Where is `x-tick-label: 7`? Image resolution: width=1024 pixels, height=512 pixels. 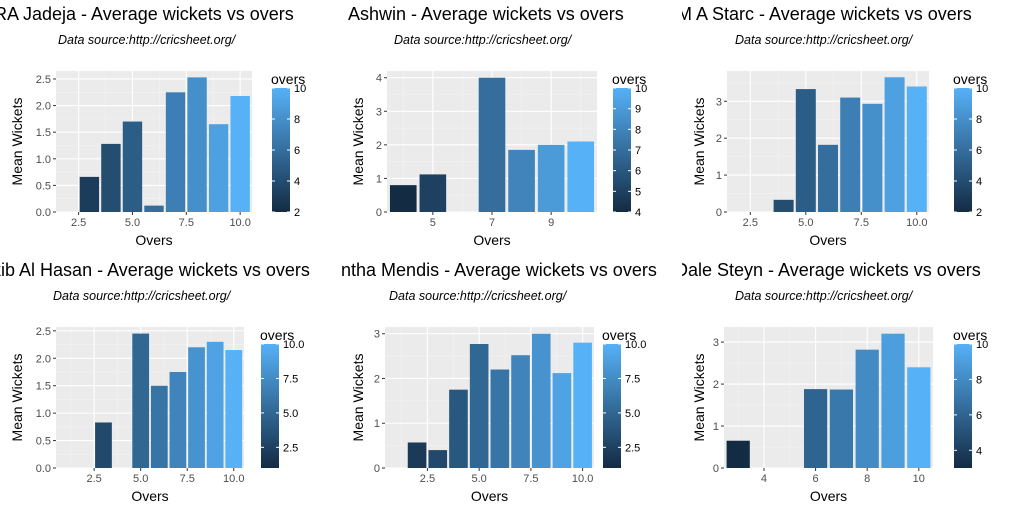
x-tick-label: 7 is located at coordinates (492, 223).